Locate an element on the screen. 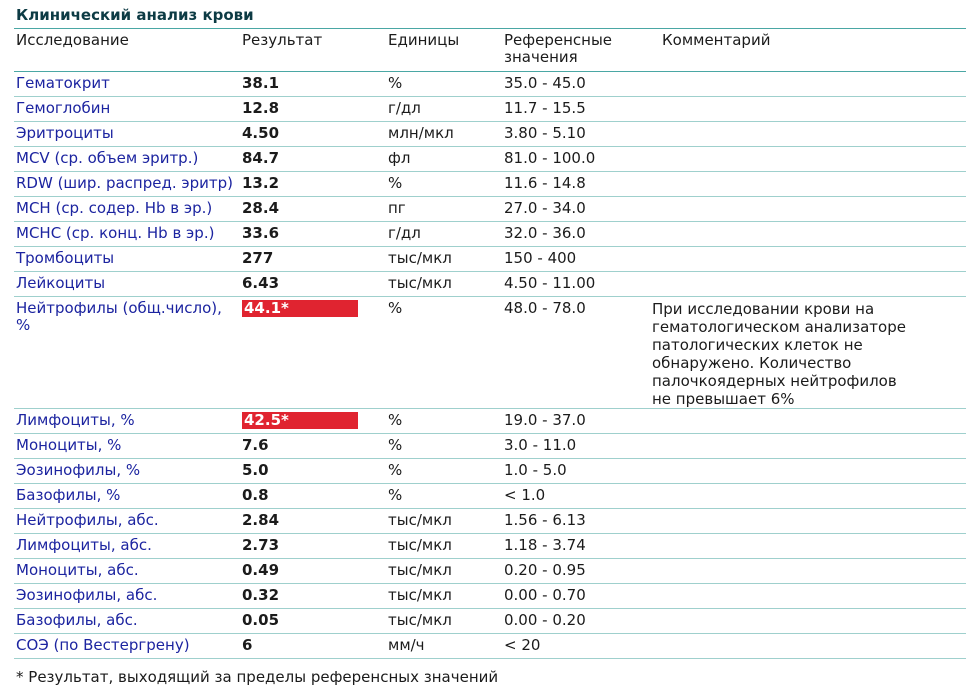 The height and width of the screenshot is (693, 980). result-cell: 44.1* is located at coordinates (313, 307).